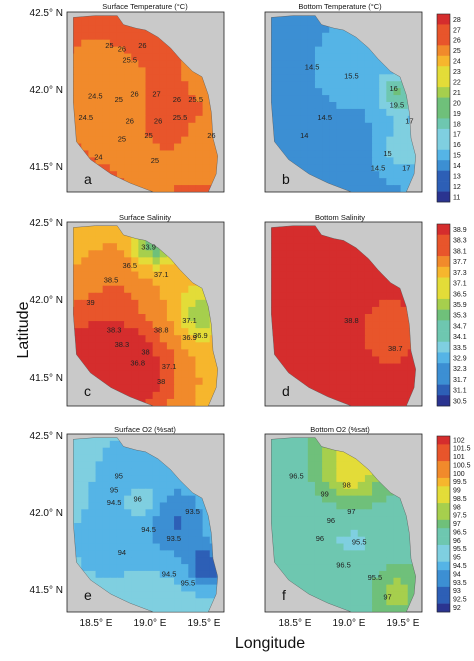  What do you see at coordinates (343, 104) in the screenshot?
I see `coastline` at bounding box center [343, 104].